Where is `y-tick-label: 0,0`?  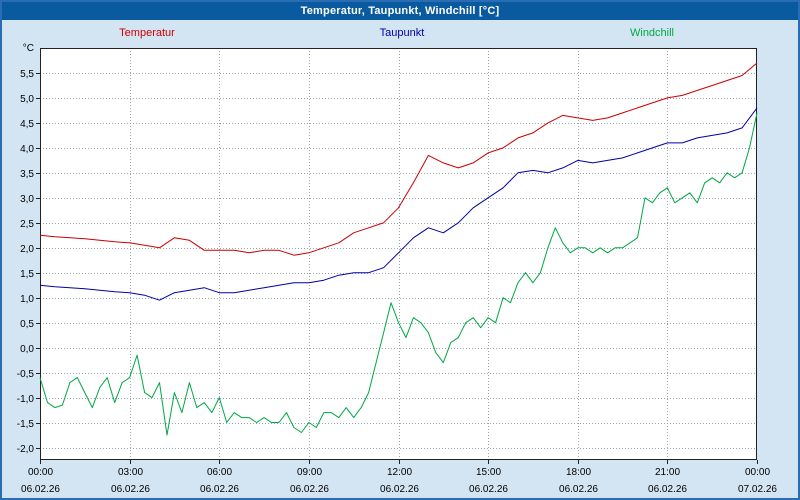
y-tick-label: 0,0 is located at coordinates (27, 349).